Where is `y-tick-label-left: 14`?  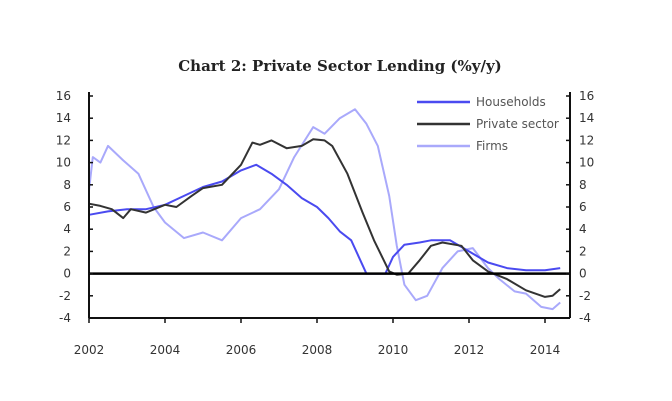 y-tick-label-left: 14 is located at coordinates (63, 118).